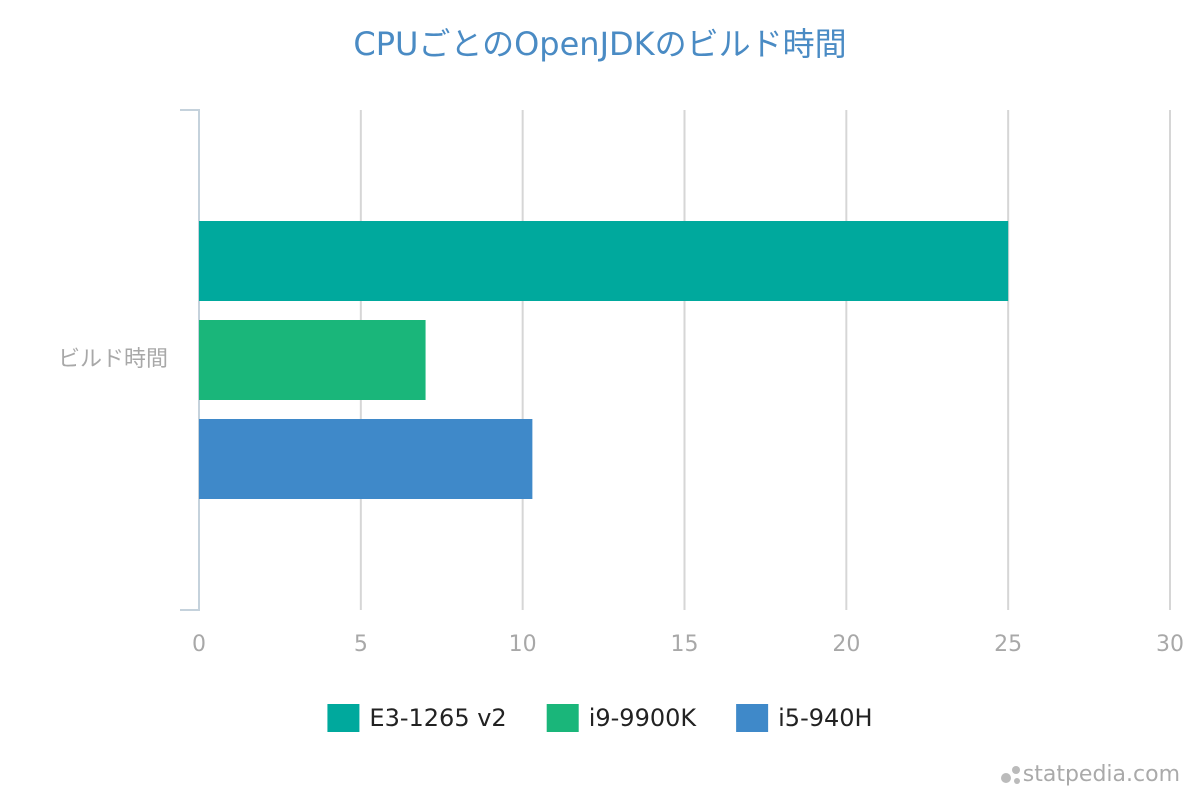  What do you see at coordinates (1008, 644) in the screenshot?
I see `x-tick-label: 25` at bounding box center [1008, 644].